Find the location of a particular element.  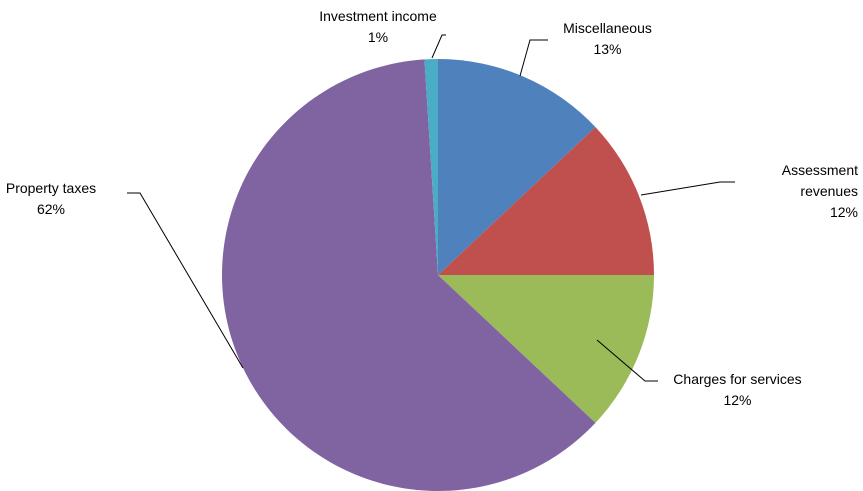

slice-label: Assessment revenues 12% is located at coordinates (796, 191).